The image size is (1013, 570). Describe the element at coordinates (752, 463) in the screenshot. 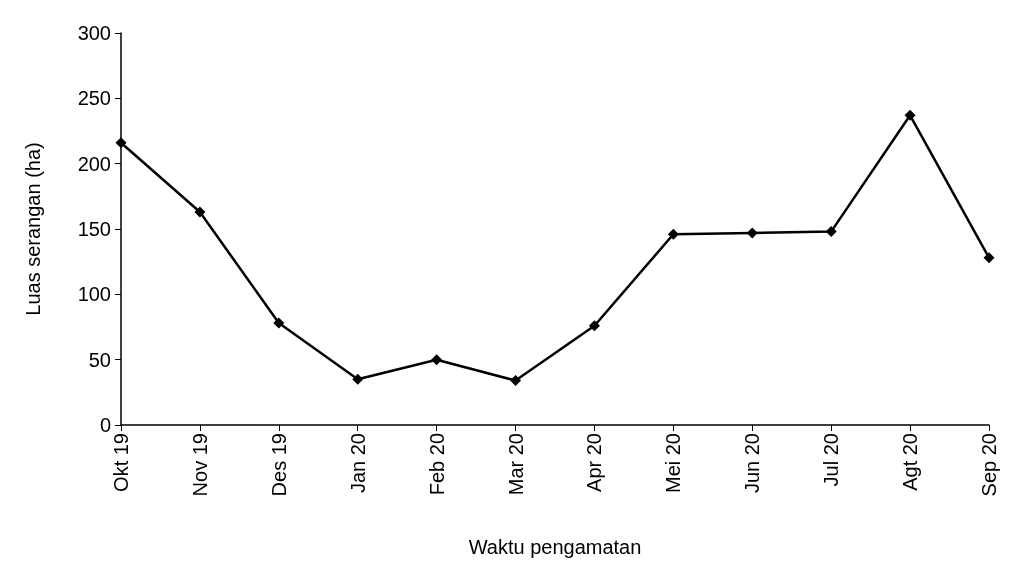

I see `x-tick-label: Jun 20` at that location.